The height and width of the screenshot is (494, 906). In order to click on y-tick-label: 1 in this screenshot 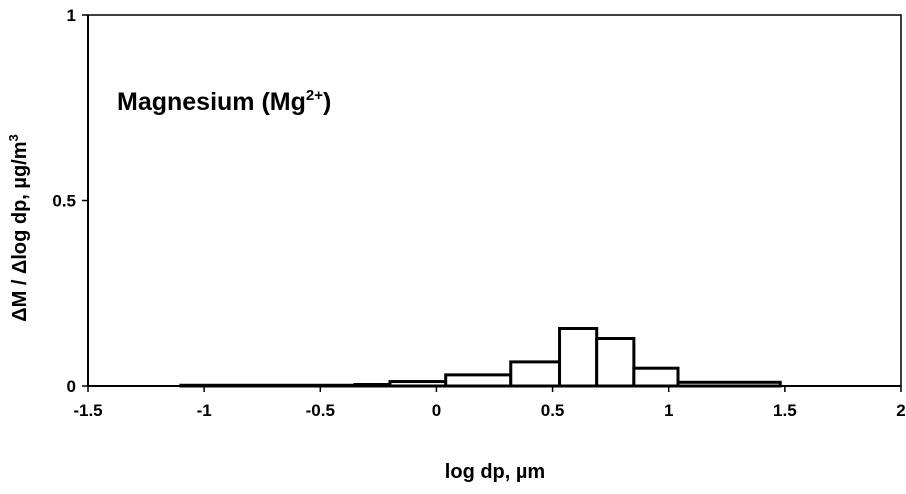, I will do `click(71, 15)`.